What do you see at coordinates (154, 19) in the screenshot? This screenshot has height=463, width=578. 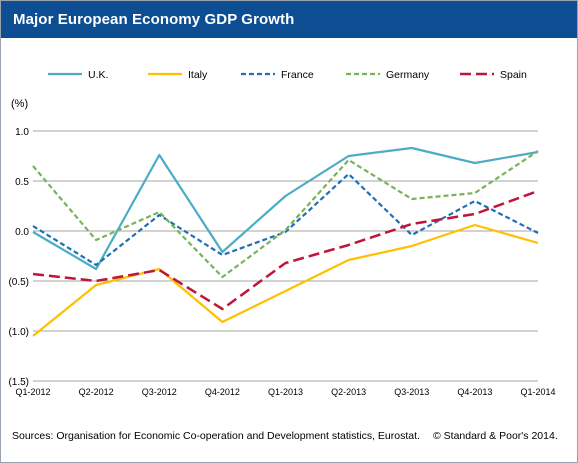 I see `chart-title: Major European Economy GDP Growth` at bounding box center [154, 19].